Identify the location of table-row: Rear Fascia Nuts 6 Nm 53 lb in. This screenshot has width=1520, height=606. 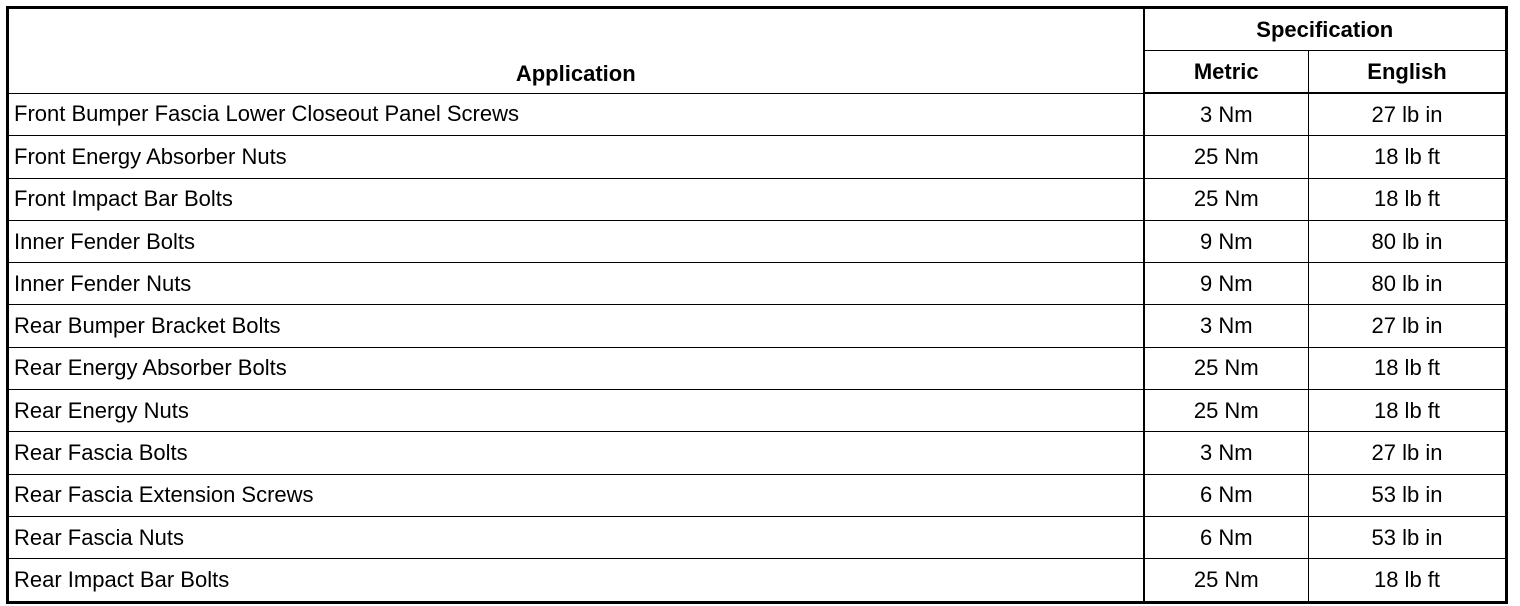
(757, 537).